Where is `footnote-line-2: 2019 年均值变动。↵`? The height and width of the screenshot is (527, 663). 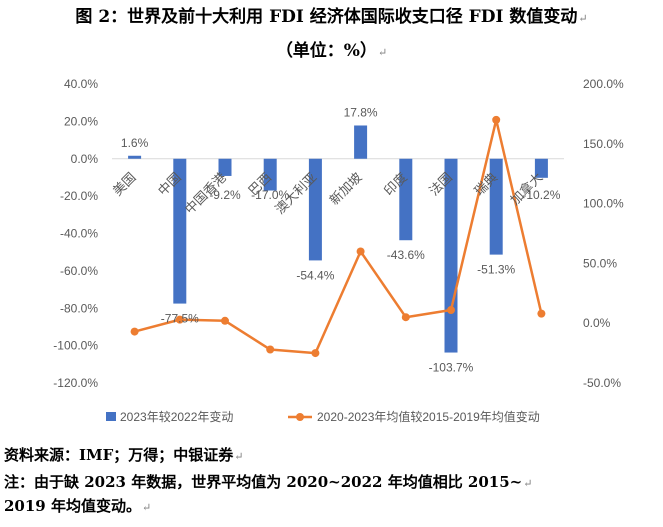
footnote-line-2: 2019 年均值变动。↵ is located at coordinates (78, 506).